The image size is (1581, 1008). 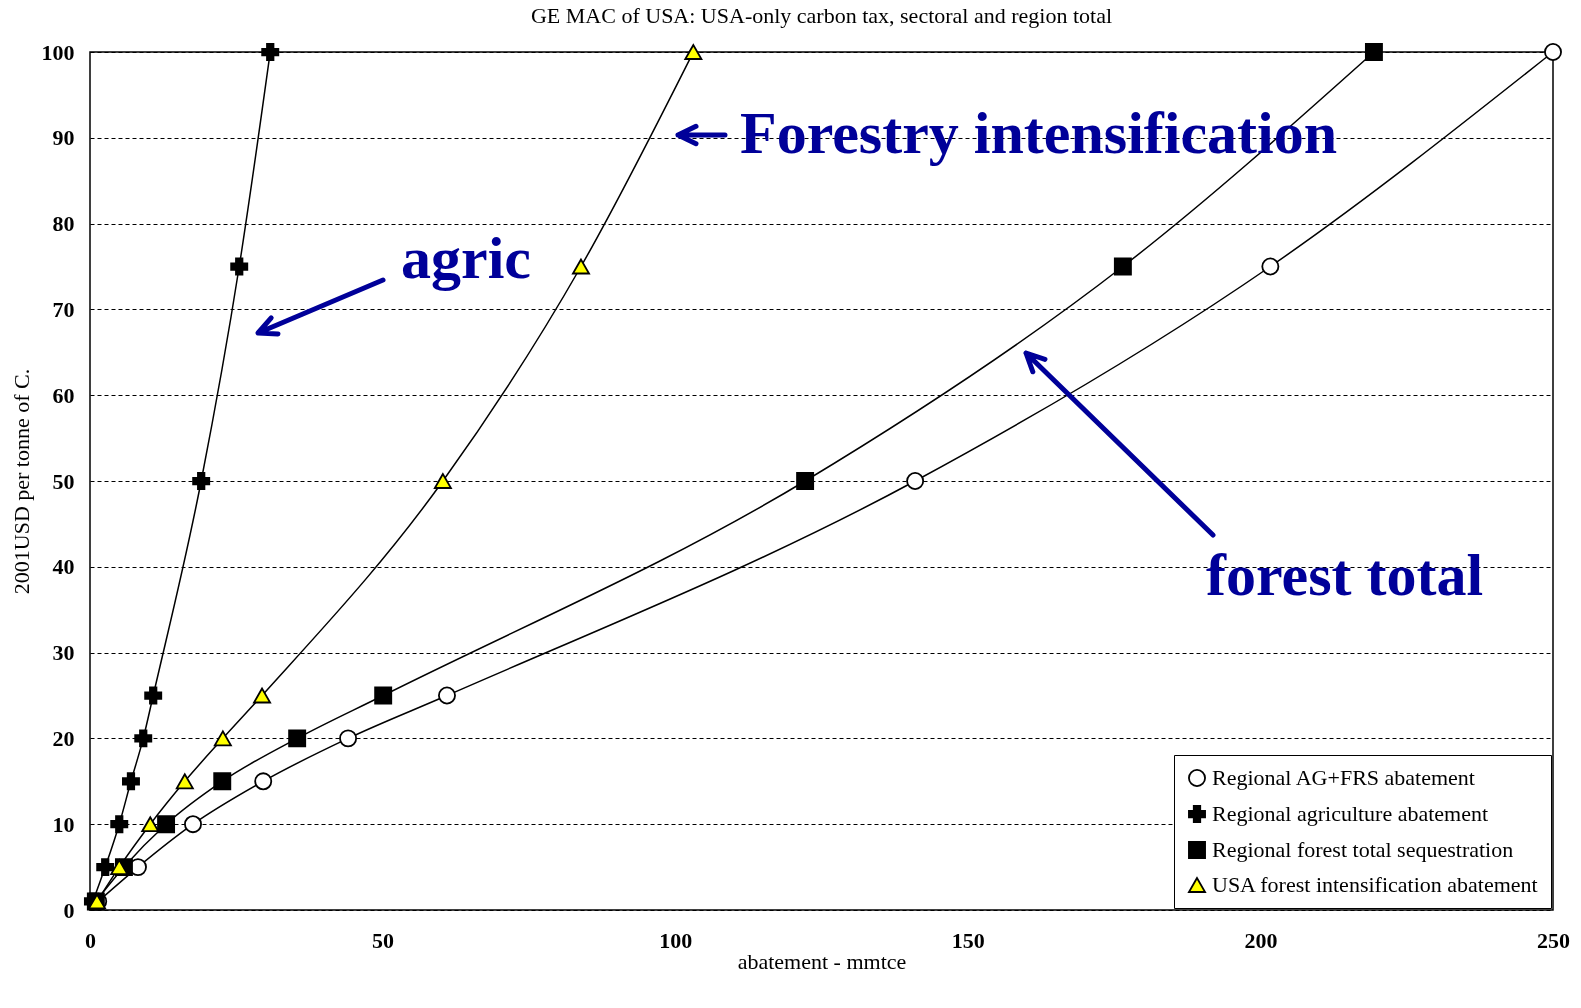 What do you see at coordinates (822, 961) in the screenshot?
I see `x-axis-title: abatement - mmtce` at bounding box center [822, 961].